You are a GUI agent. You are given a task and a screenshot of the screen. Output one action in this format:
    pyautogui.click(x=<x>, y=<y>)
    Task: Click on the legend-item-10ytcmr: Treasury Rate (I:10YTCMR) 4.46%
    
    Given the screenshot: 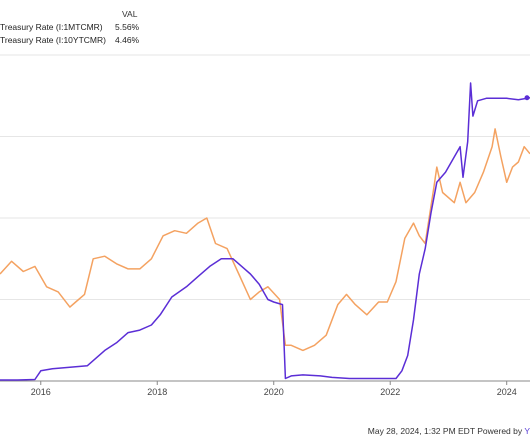 What is the action you would take?
    pyautogui.click(x=75, y=40)
    